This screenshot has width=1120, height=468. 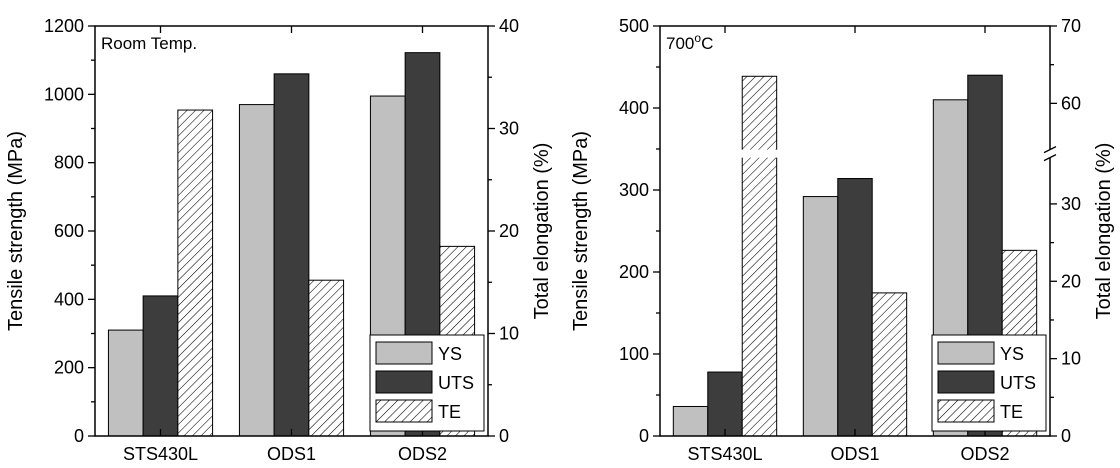 What do you see at coordinates (326, 358) in the screenshot?
I see `bar-rt-te-ods1` at bounding box center [326, 358].